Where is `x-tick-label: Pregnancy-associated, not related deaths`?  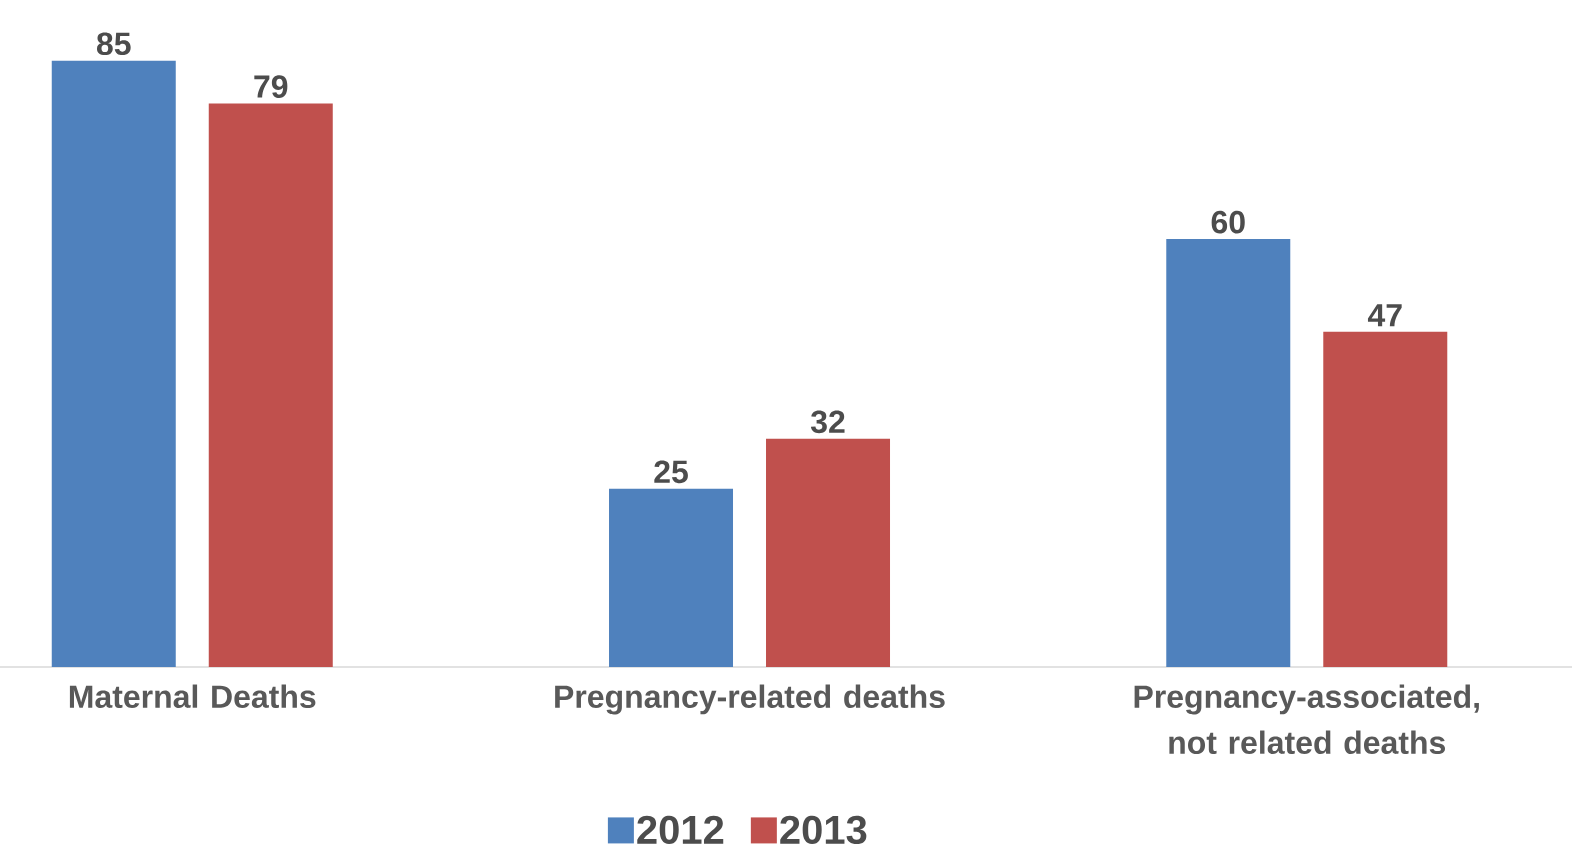
x-tick-label: Pregnancy-associated, not related deaths is located at coordinates (1306, 719).